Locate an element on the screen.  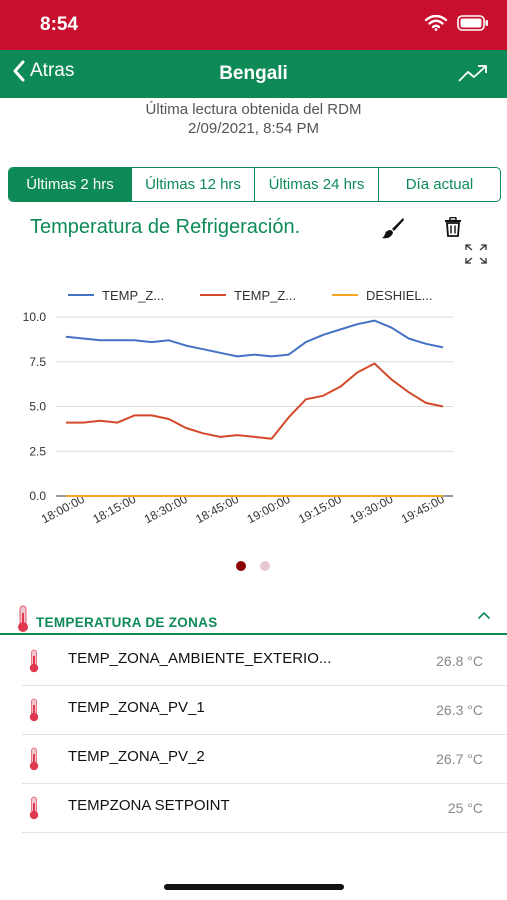
chevron-left-icon is located at coordinates (19, 71).